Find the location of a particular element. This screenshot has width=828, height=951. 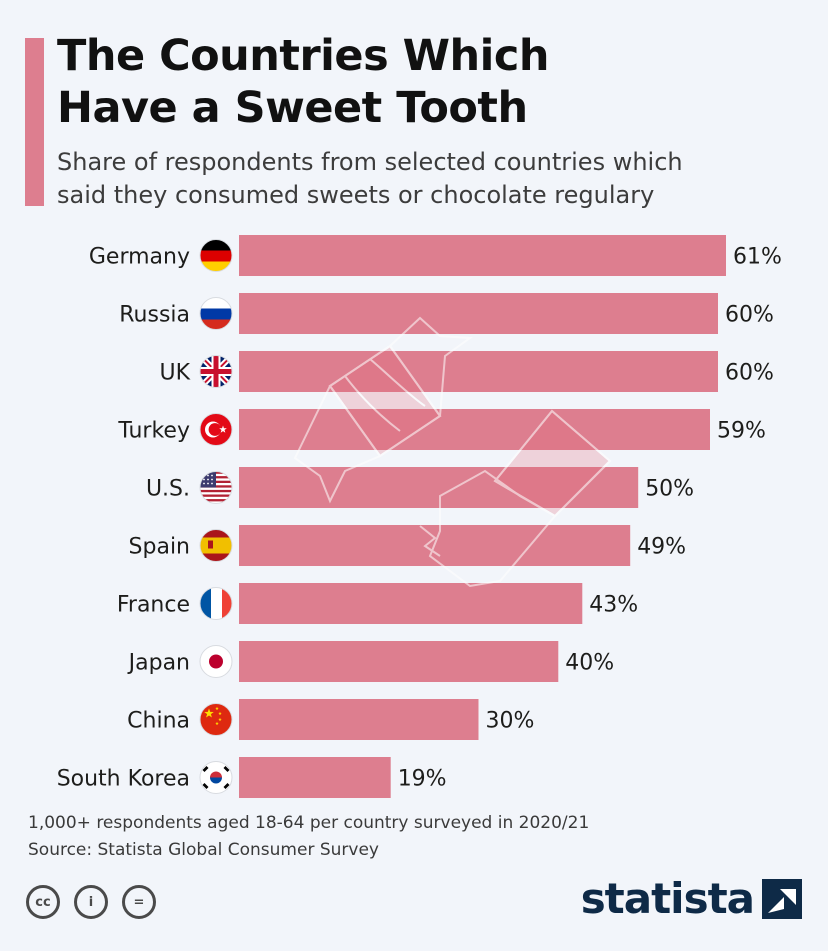

value-label-spain: 49% is located at coordinates (661, 547).